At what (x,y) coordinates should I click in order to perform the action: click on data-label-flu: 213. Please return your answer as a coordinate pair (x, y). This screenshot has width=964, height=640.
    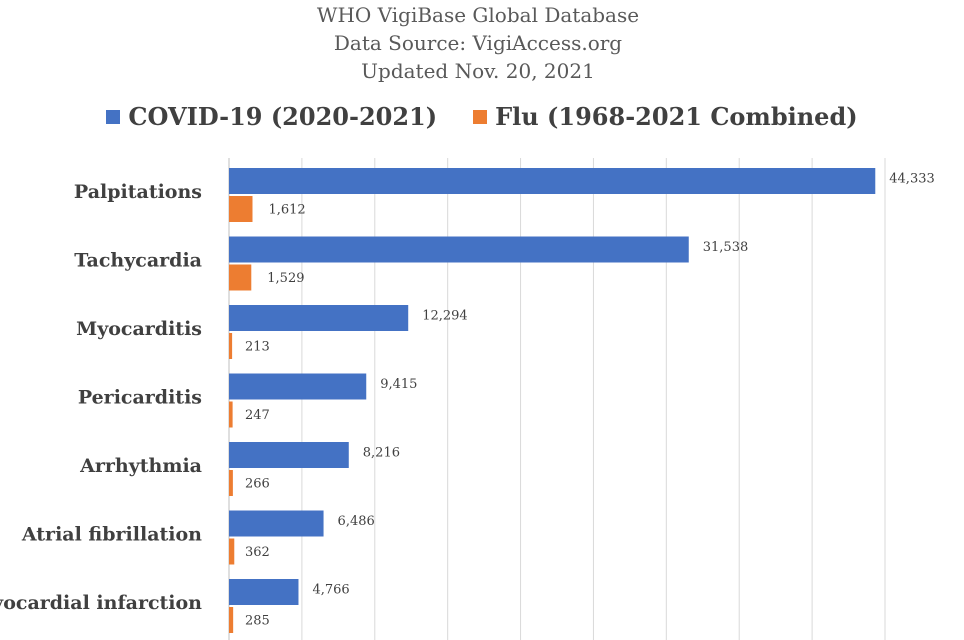
    Looking at the image, I should click on (257, 347).